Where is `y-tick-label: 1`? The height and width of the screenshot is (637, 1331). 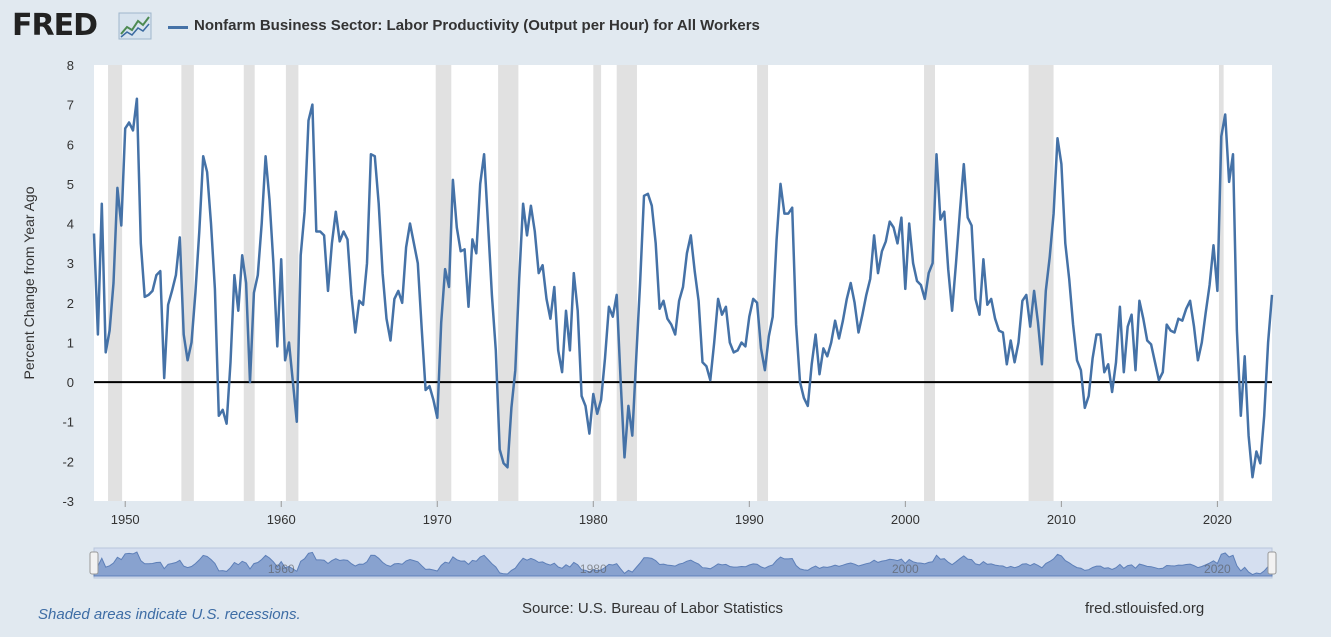 y-tick-label: 1 is located at coordinates (70, 342).